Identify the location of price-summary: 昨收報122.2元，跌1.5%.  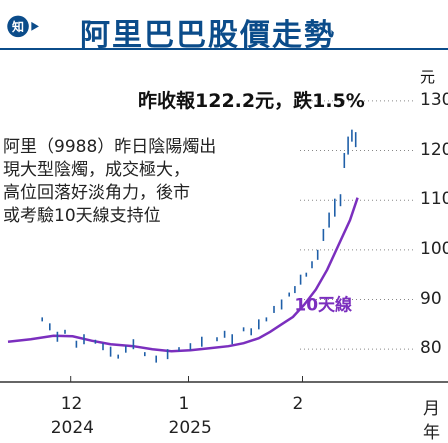
(251, 101).